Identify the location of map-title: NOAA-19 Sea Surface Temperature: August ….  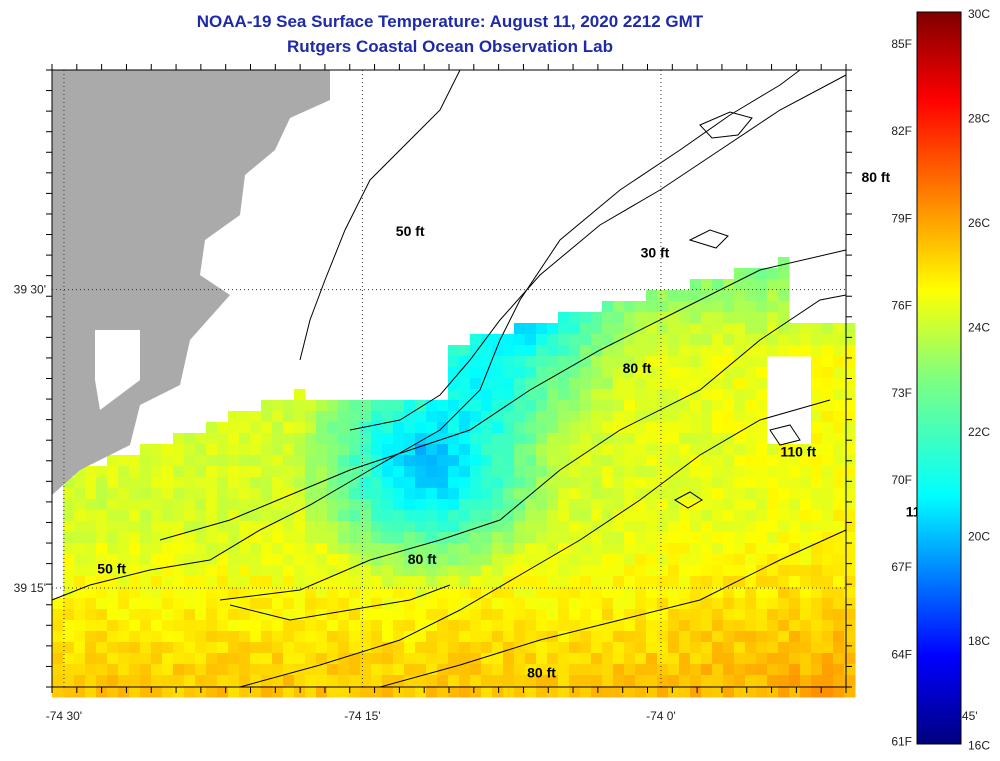
(450, 21).